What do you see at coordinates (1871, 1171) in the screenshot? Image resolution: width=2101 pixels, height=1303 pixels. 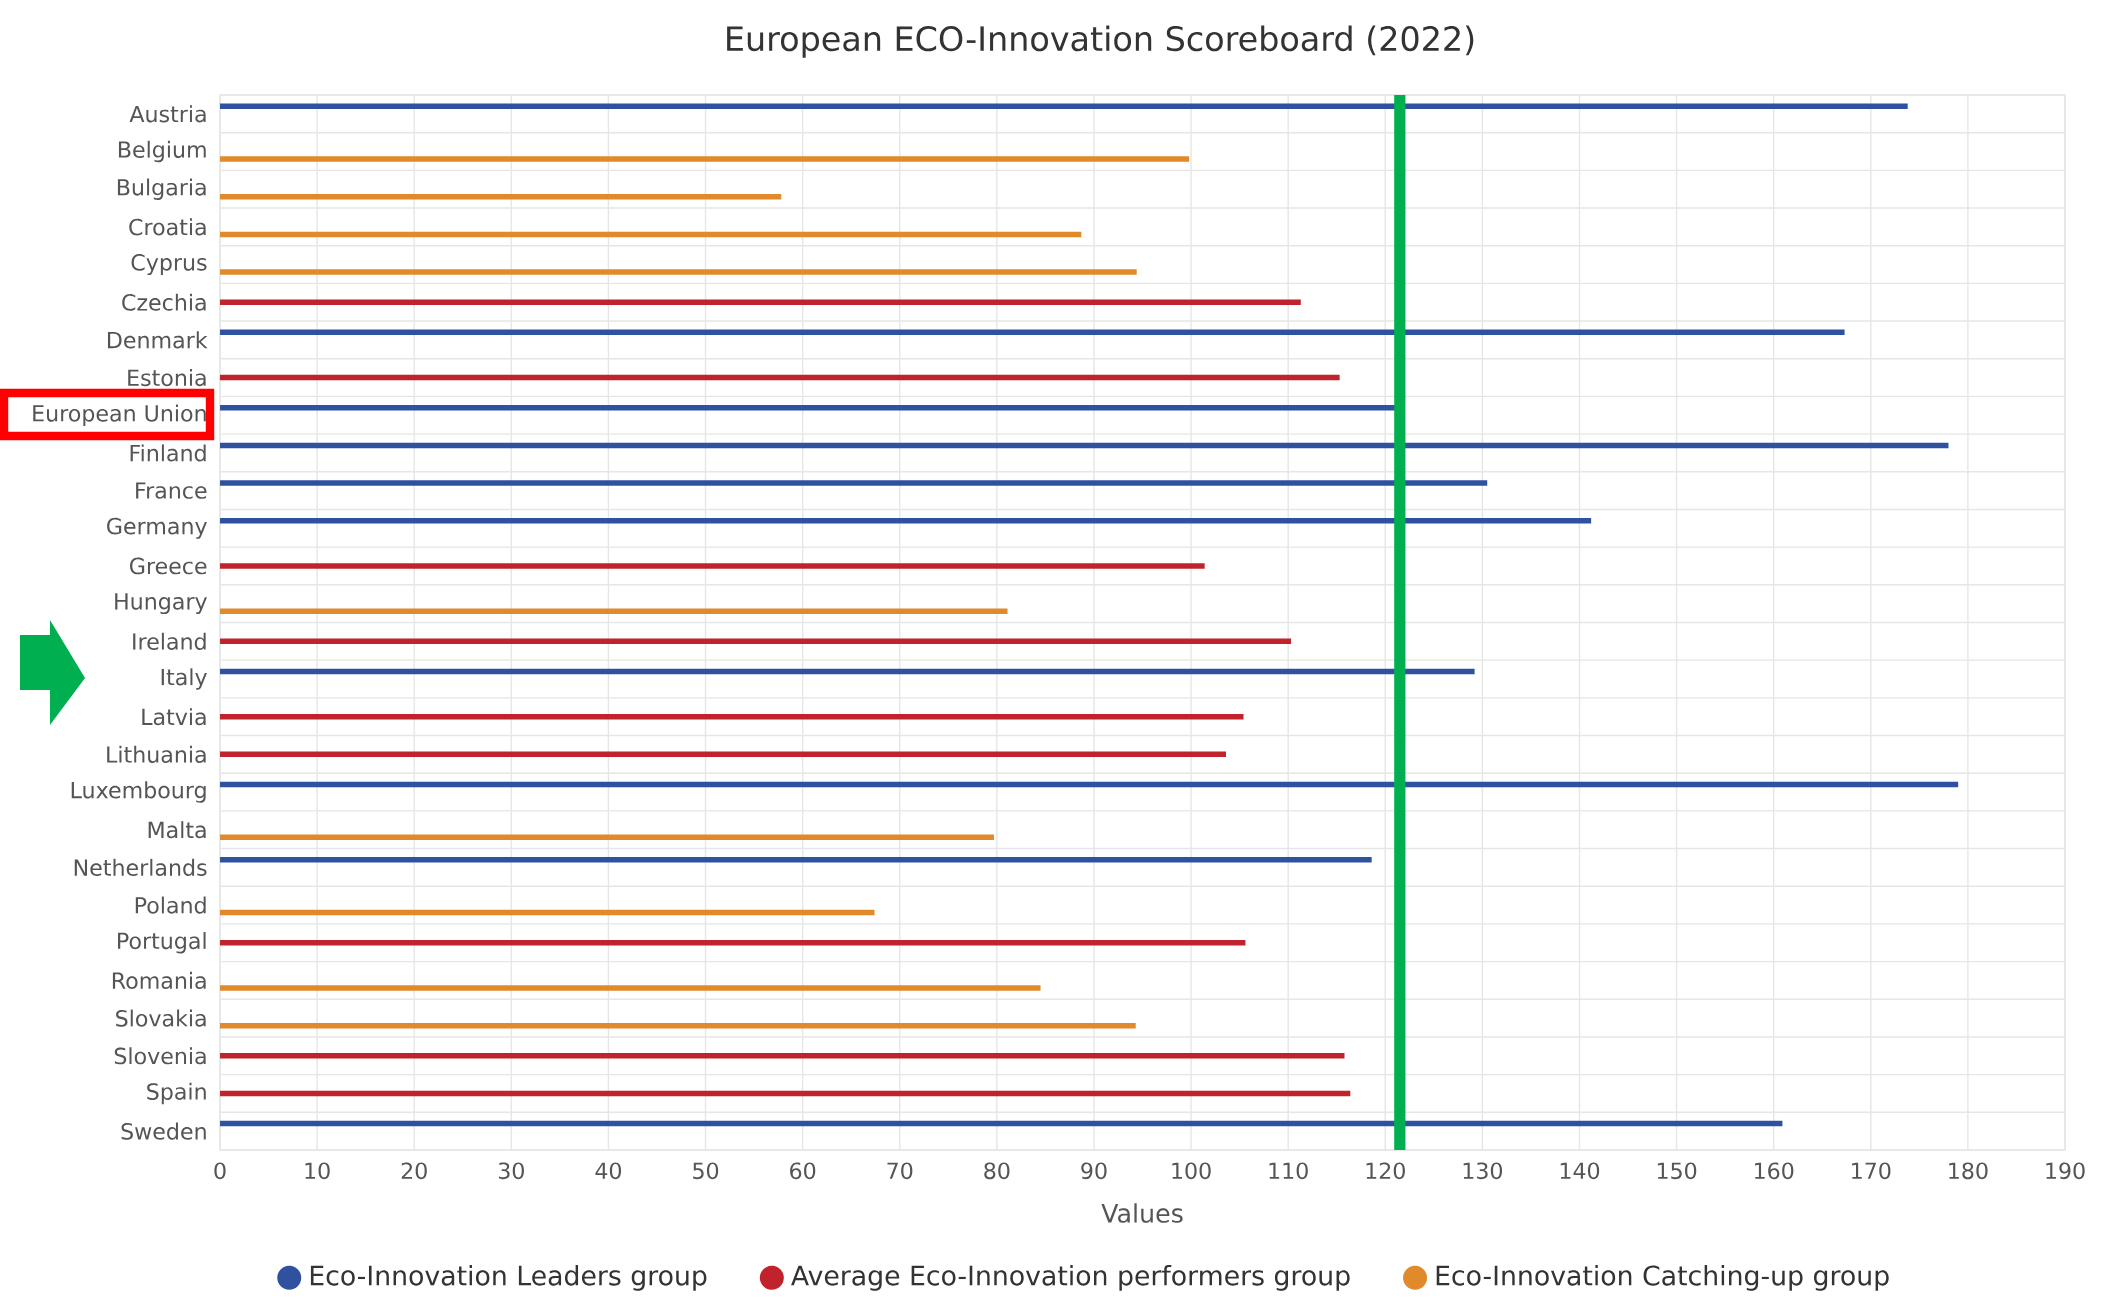 I see `x-tick-label: 170` at bounding box center [1871, 1171].